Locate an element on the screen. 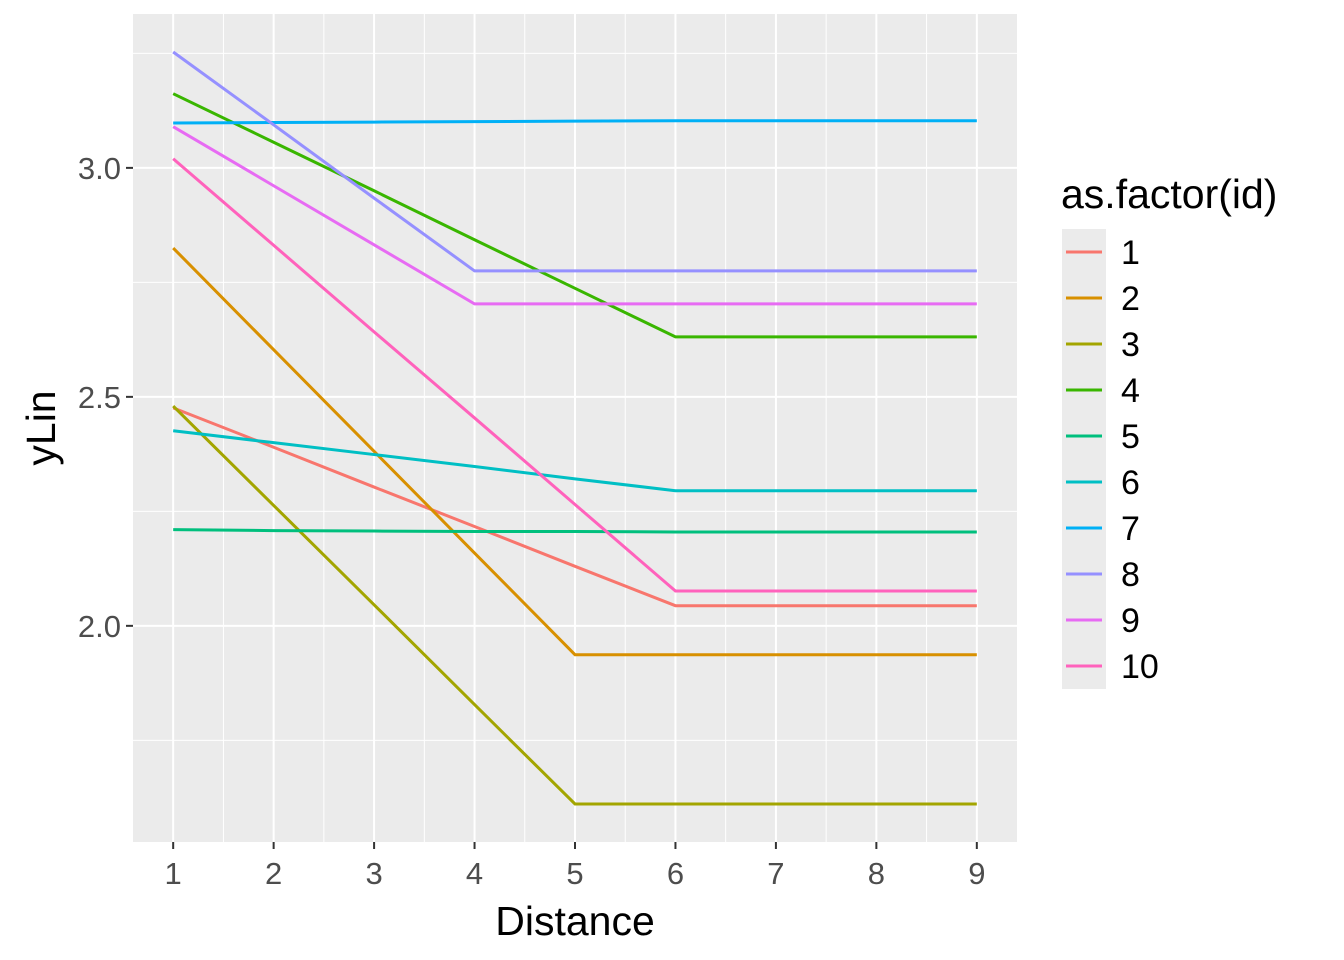 The height and width of the screenshot is (960, 1344). x-tick-label: 5 is located at coordinates (574, 873).